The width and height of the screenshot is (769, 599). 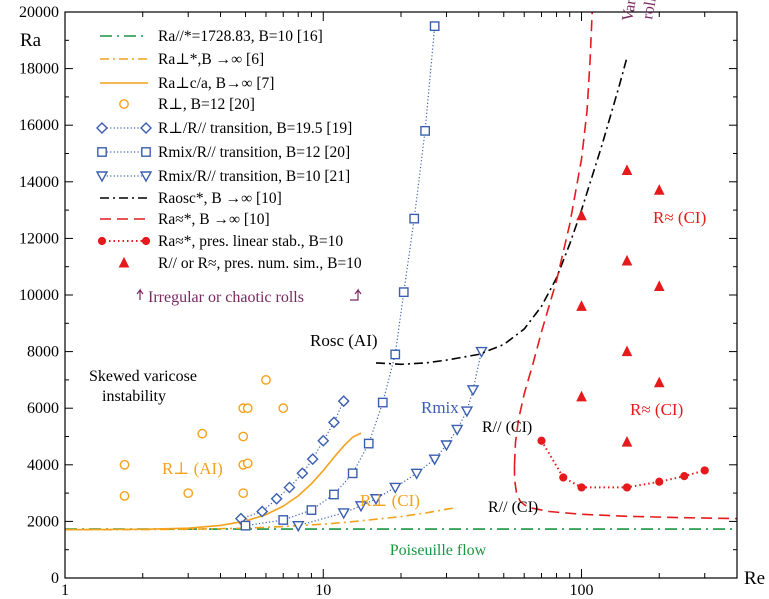 What do you see at coordinates (39, 295) in the screenshot?
I see `y-tick-label: 10000` at bounding box center [39, 295].